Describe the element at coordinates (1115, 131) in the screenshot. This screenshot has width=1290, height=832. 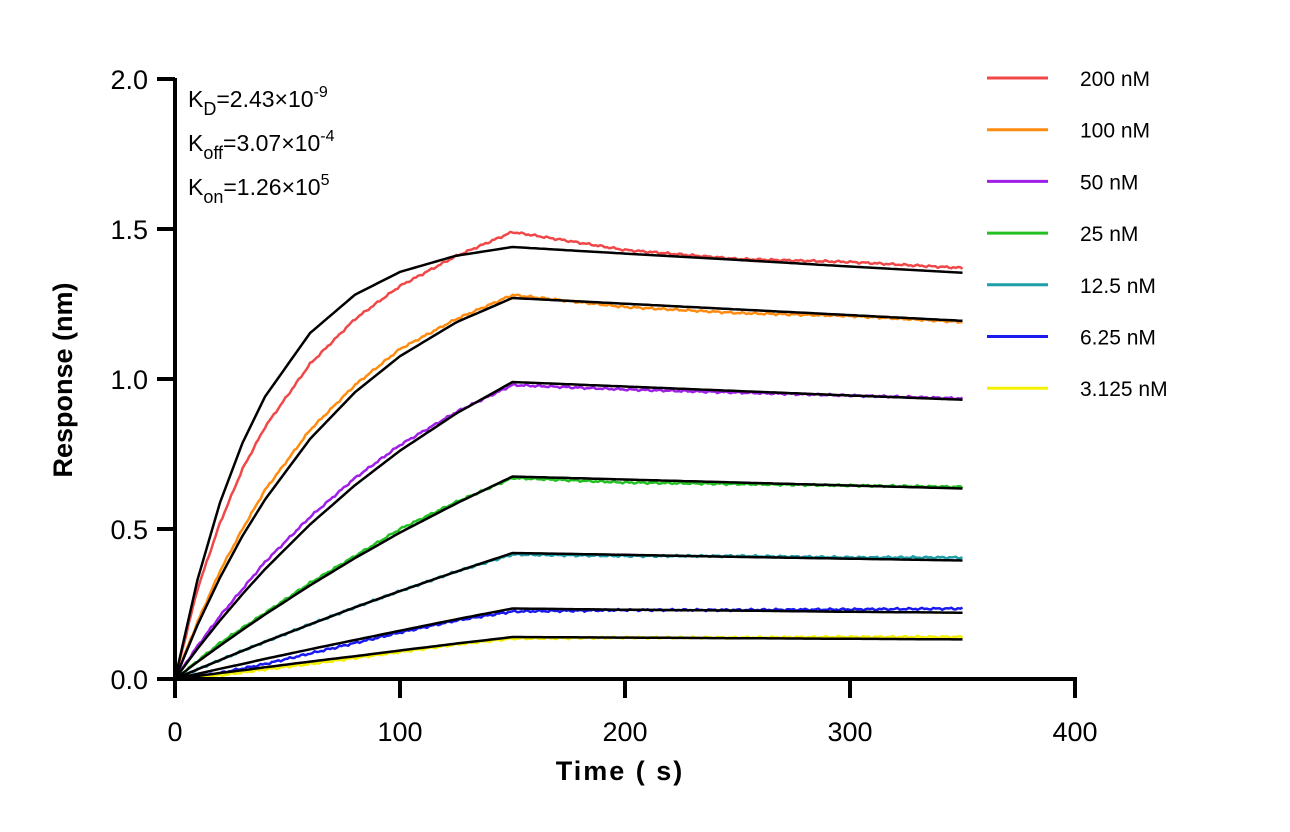
I see `legend-label: 100 nM` at that location.